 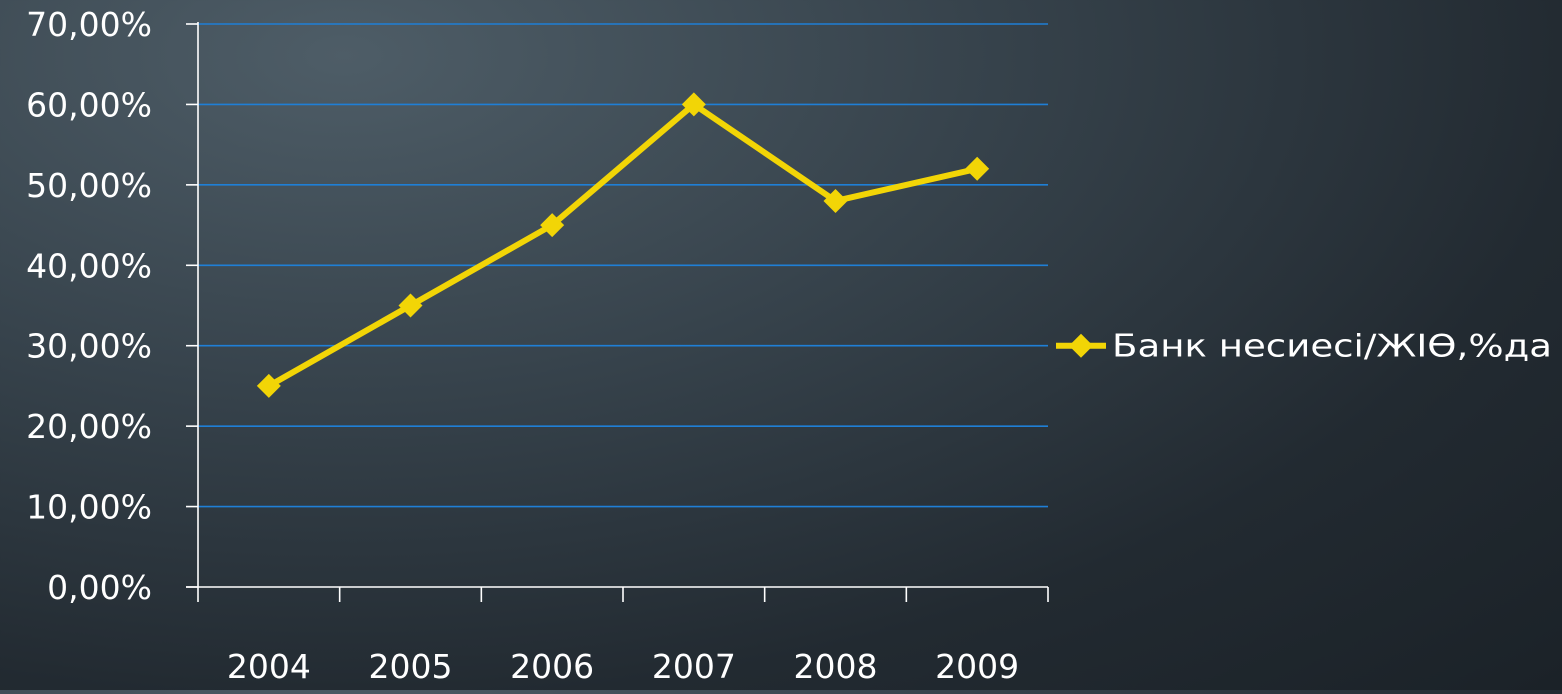 I want to click on y-tick-label: 60,00%, so click(x=89, y=104).